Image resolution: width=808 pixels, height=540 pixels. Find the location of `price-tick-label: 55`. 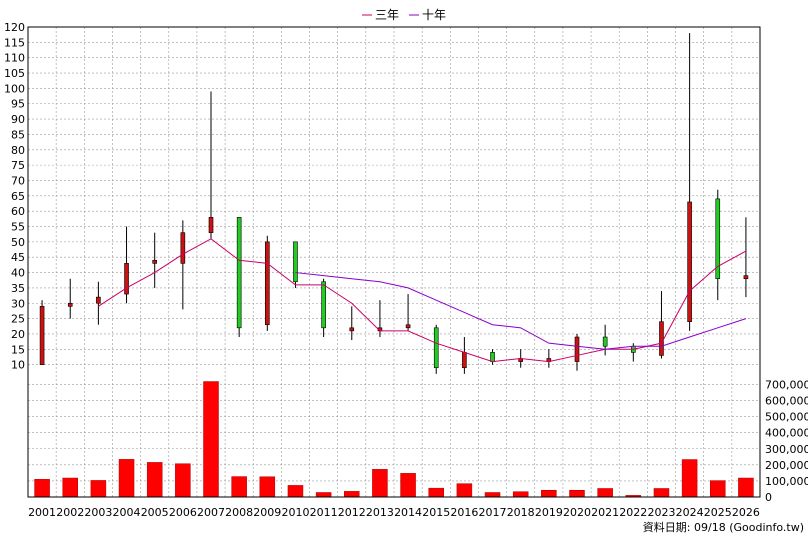

price-tick-label: 55 is located at coordinates (18, 227).